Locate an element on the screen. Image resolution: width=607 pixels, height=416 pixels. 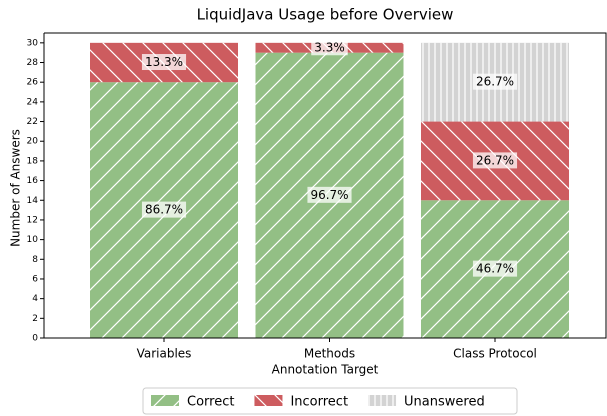
value-label-text: 86.7% is located at coordinates (164, 210).